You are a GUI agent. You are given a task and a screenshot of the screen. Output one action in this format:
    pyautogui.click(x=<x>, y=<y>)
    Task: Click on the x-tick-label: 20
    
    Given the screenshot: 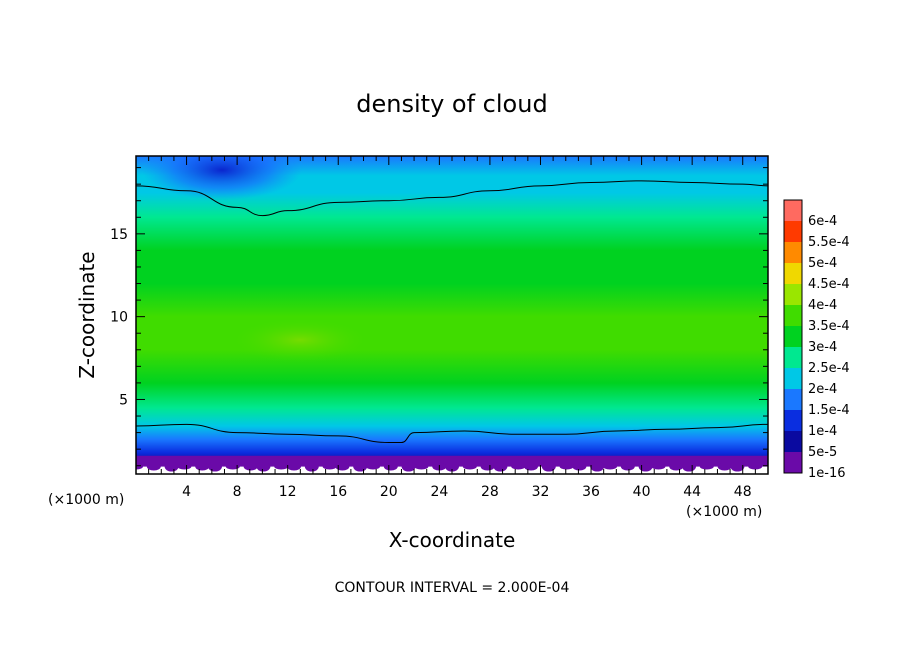 What is the action you would take?
    pyautogui.click(x=389, y=492)
    